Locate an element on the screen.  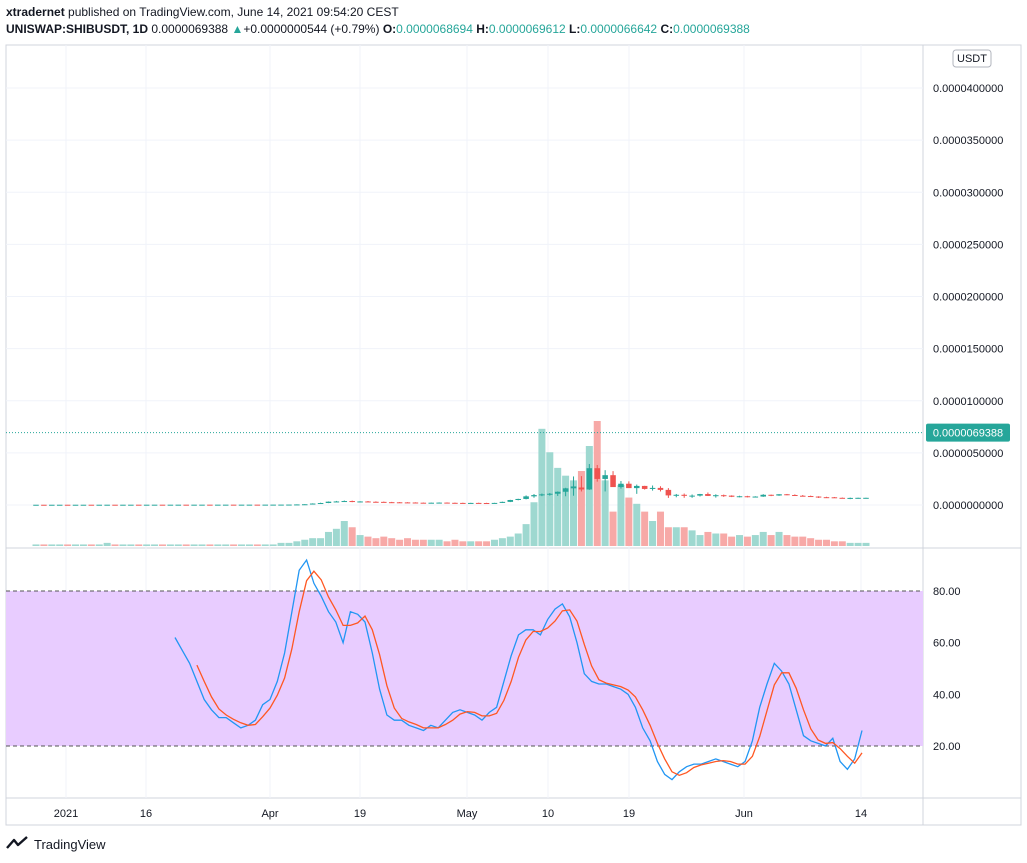
rsi-tick-label: 40.00 is located at coordinates (947, 695).